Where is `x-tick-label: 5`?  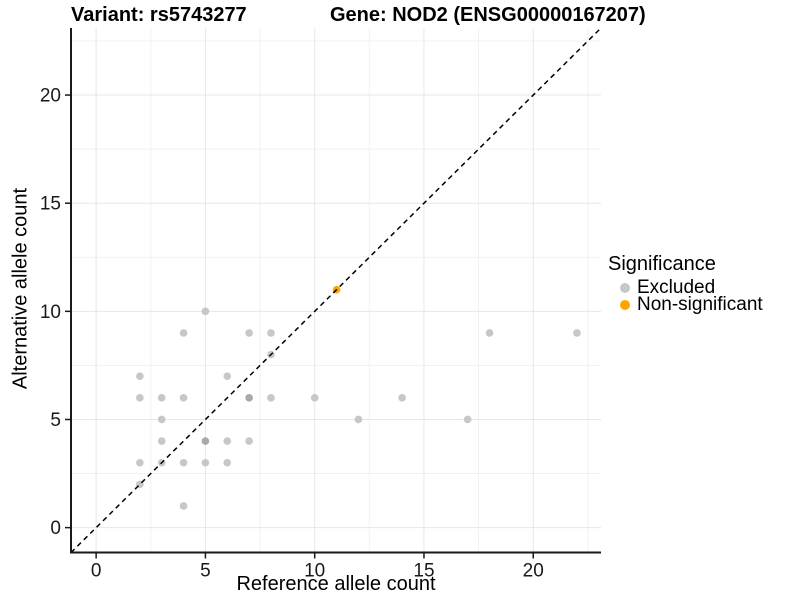
x-tick-label: 5 is located at coordinates (205, 571).